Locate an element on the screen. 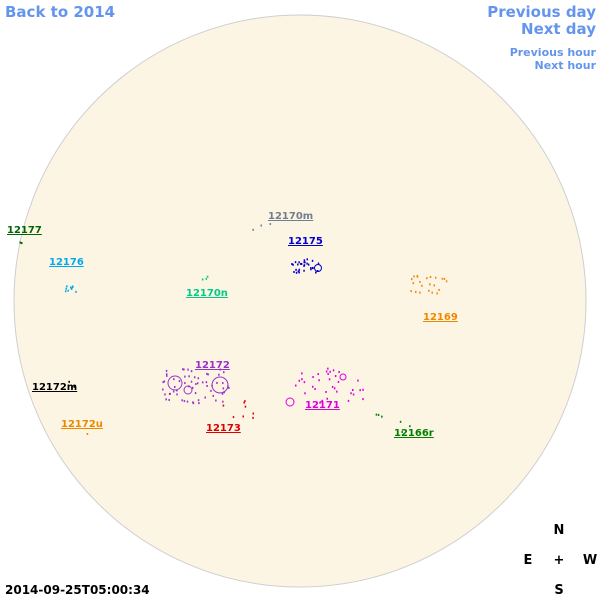  region-label: 12175 is located at coordinates (305, 241).